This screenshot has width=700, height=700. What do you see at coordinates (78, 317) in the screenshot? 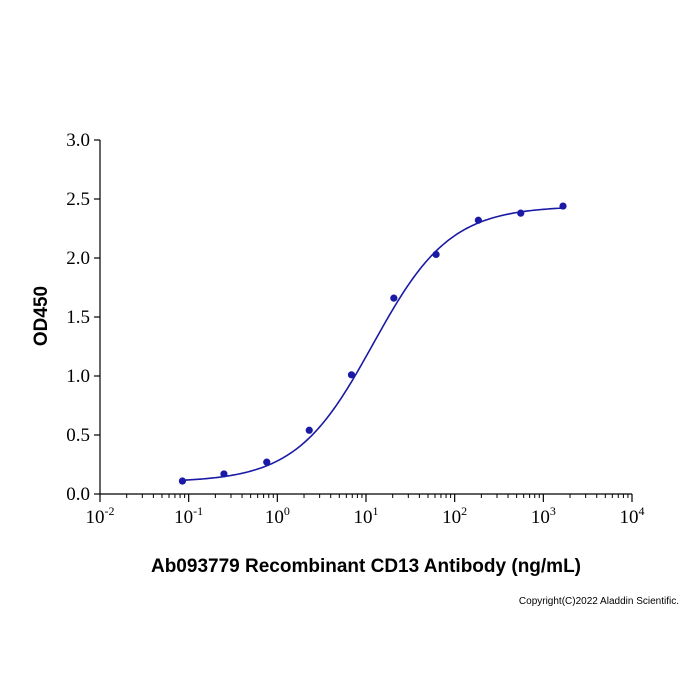
I see `y-tick-label: 1.5` at bounding box center [78, 317].